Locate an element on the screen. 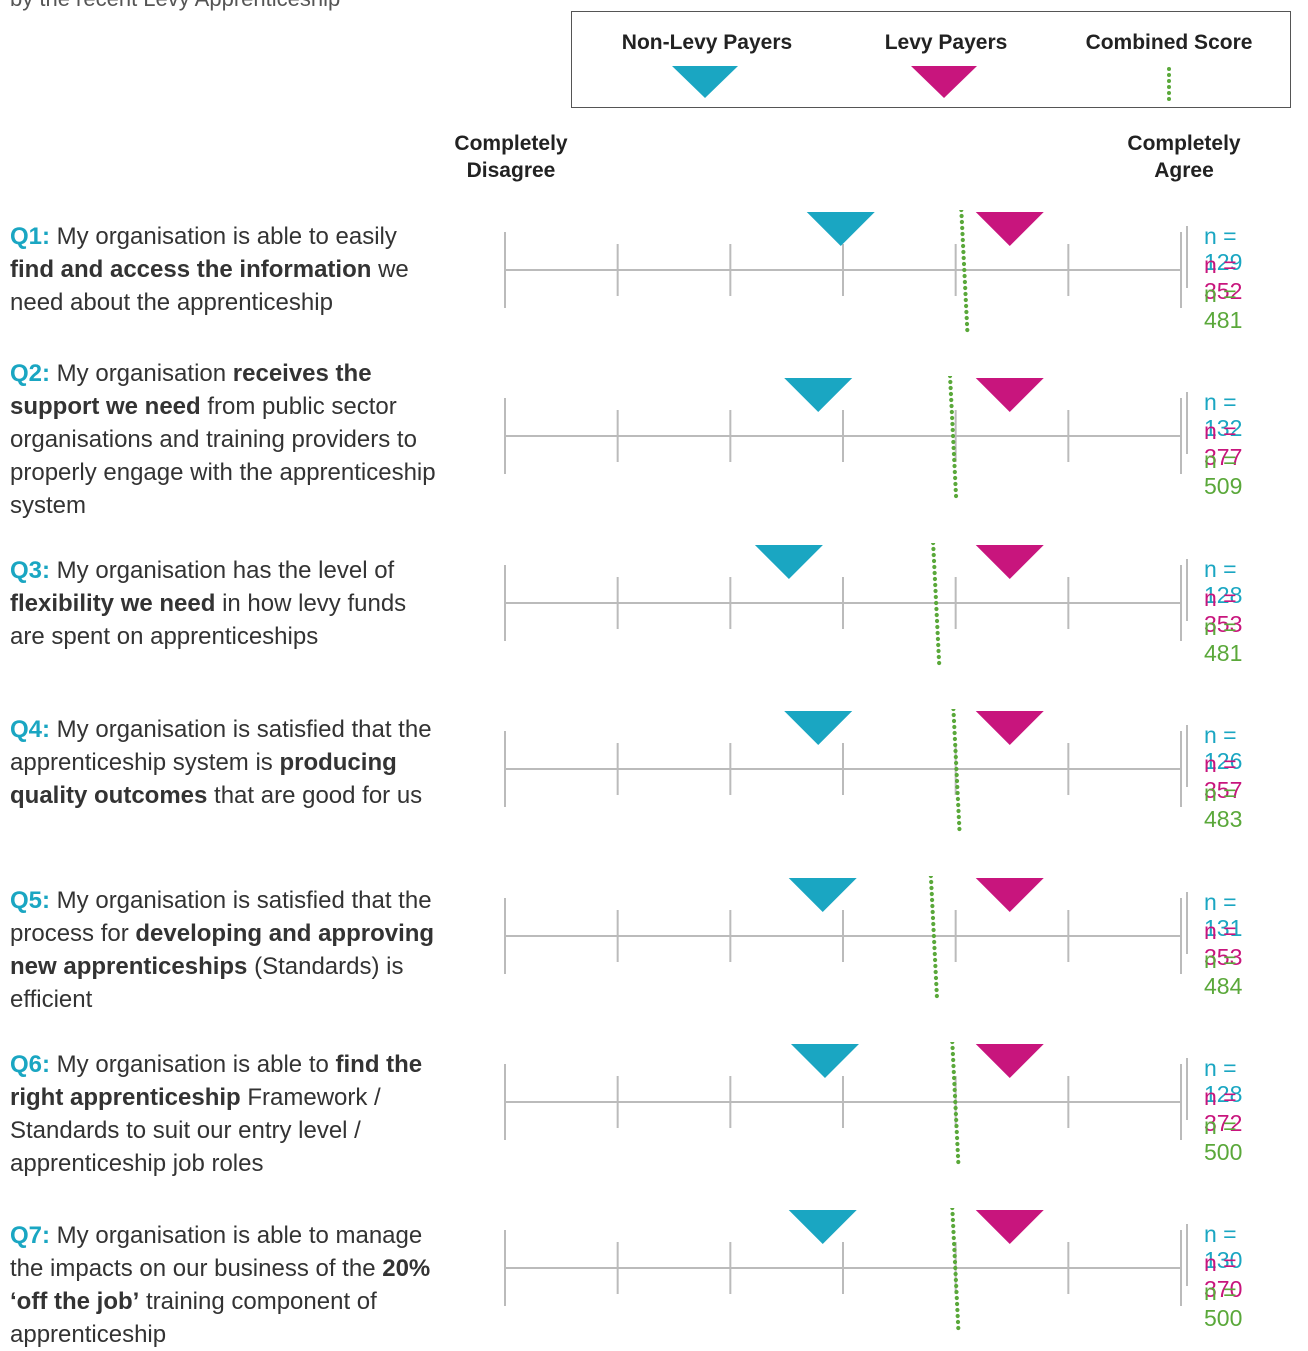 The image size is (1308, 1351). n-count-non-levy: n = 130 is located at coordinates (1223, 1247).